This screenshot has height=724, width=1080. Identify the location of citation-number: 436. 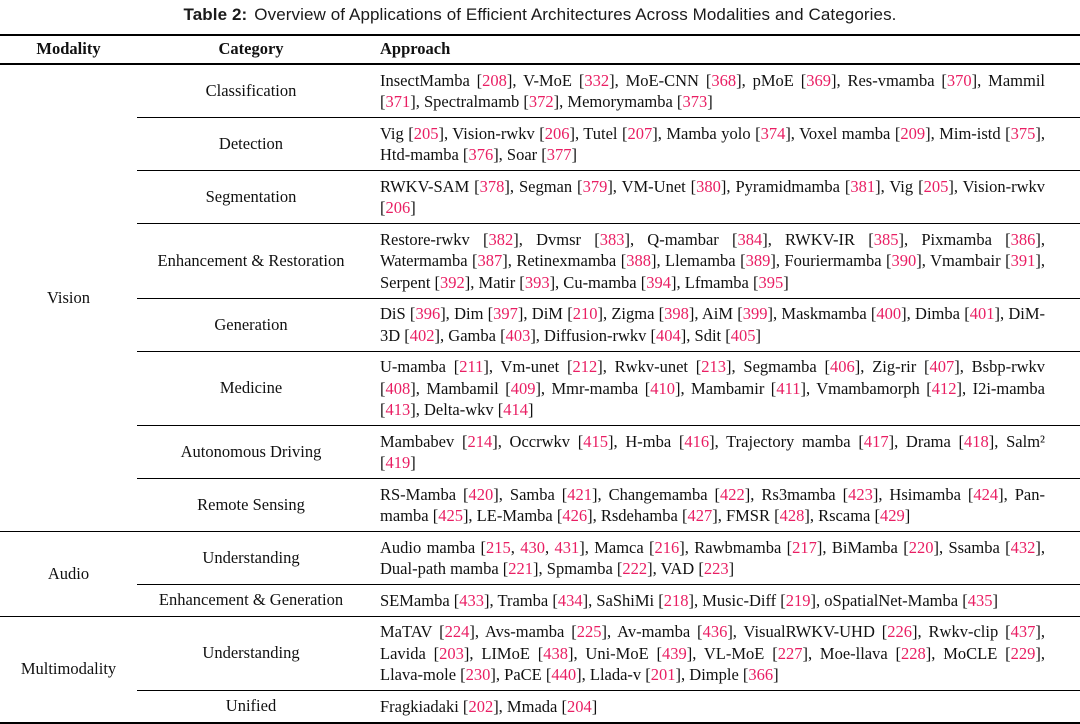
(715, 631).